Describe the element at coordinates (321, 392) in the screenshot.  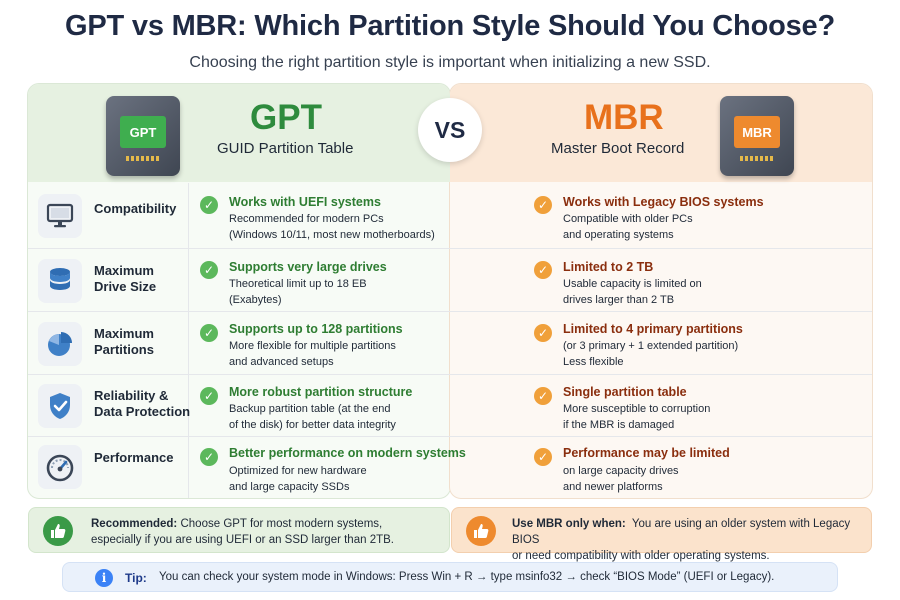
I see `gpt-heading: More robust partition structure` at that location.